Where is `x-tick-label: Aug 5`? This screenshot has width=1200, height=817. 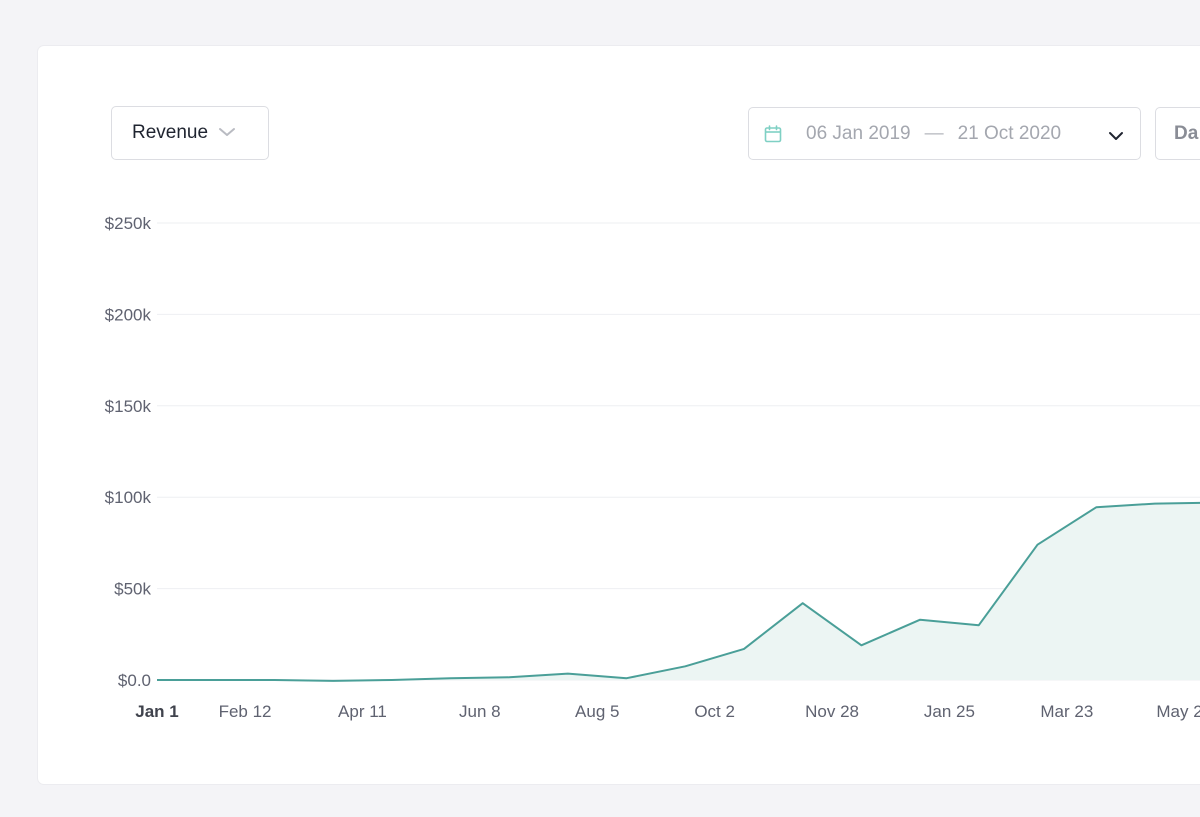 x-tick-label: Aug 5 is located at coordinates (597, 711).